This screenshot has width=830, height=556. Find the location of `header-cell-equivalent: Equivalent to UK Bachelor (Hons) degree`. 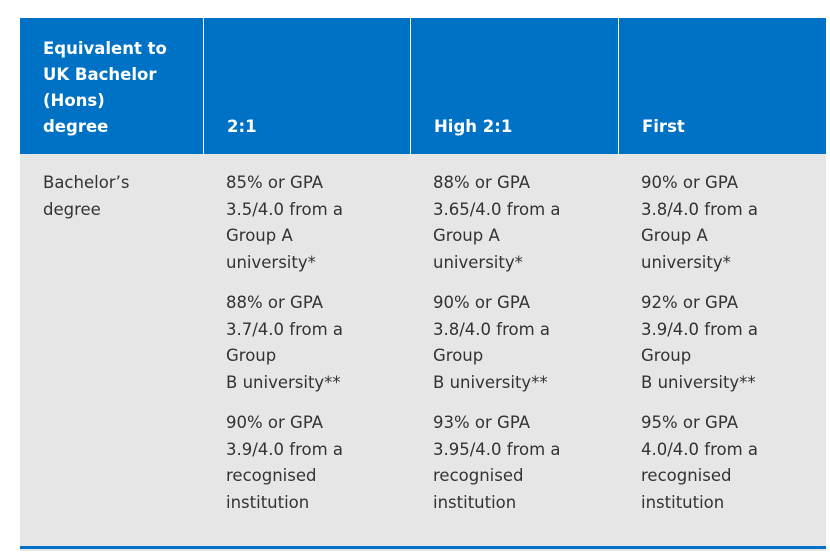

header-cell-equivalent: Equivalent to UK Bachelor (Hons) degree is located at coordinates (111, 86).